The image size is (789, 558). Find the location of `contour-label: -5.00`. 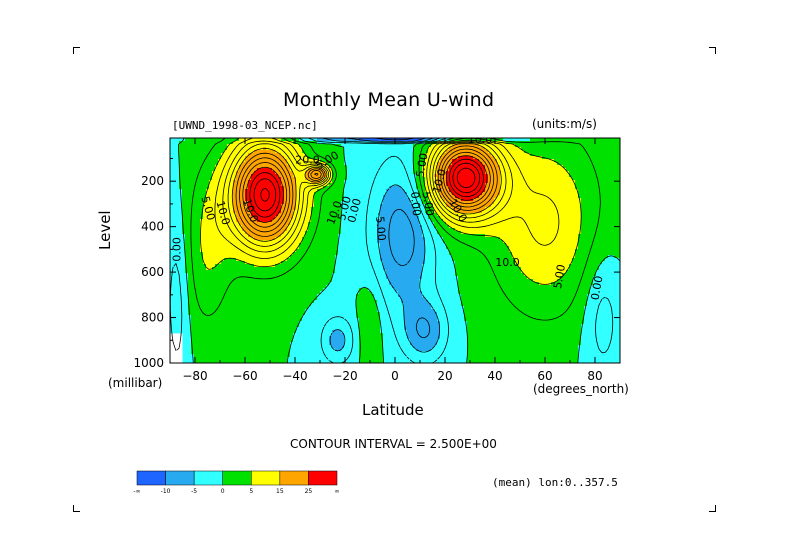

contour-label: -5.00 is located at coordinates (380, 226).